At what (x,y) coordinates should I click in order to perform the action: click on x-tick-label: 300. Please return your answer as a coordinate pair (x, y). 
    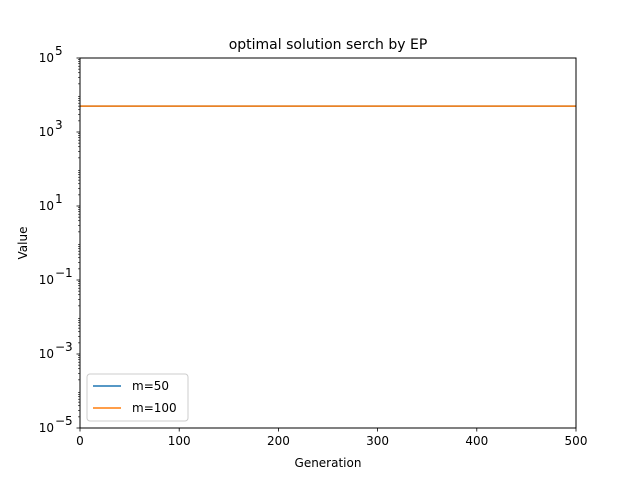
    Looking at the image, I should click on (377, 441).